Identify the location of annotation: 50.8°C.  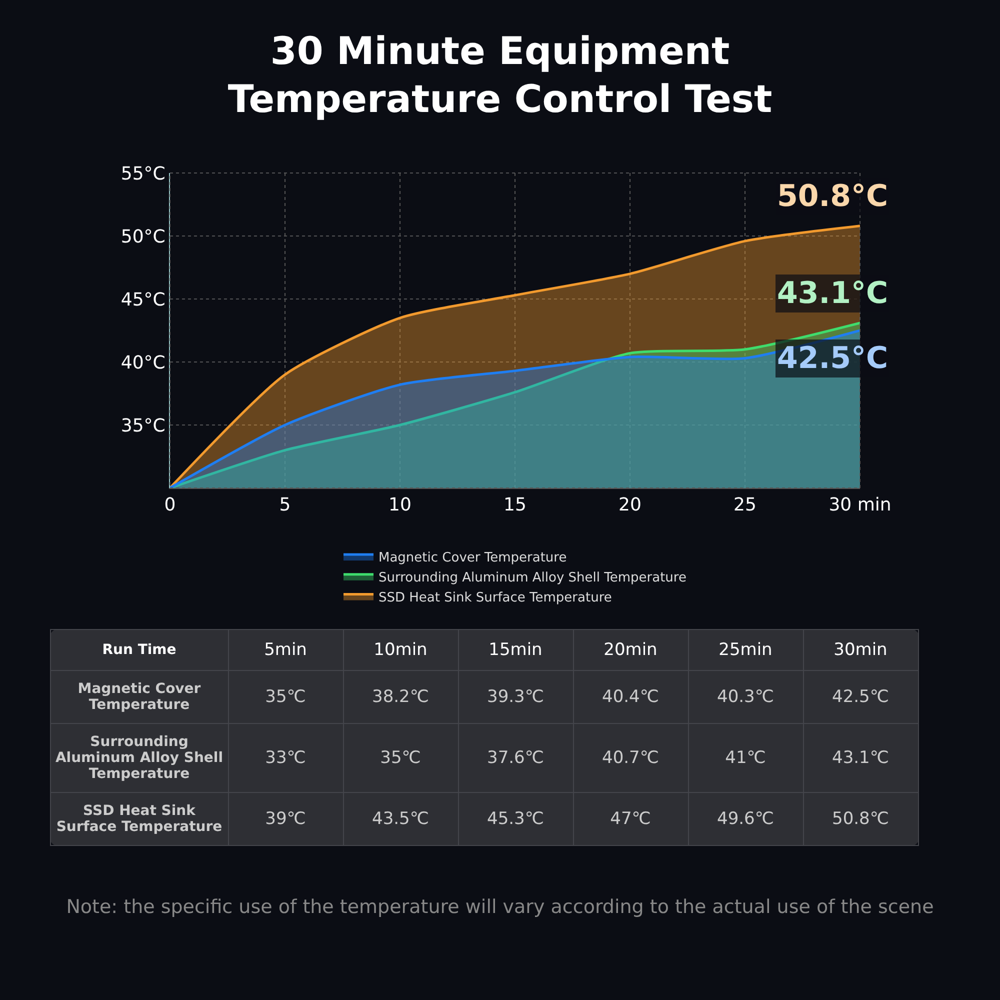
(832, 196).